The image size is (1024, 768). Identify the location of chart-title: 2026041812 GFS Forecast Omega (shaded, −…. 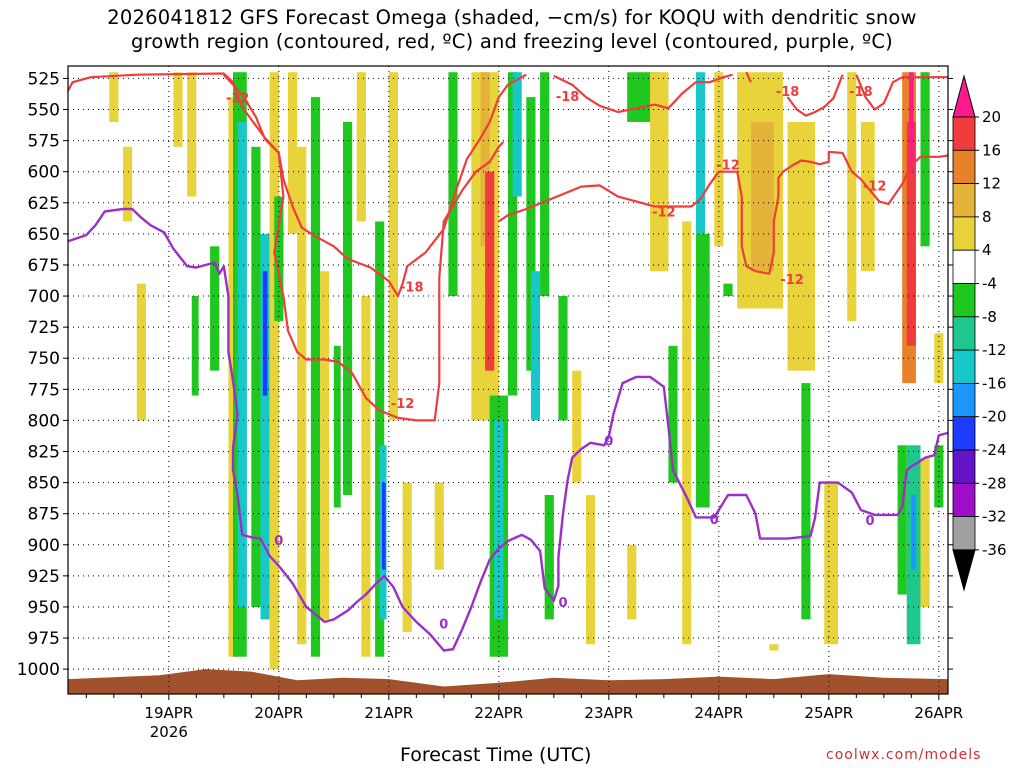
(512, 30).